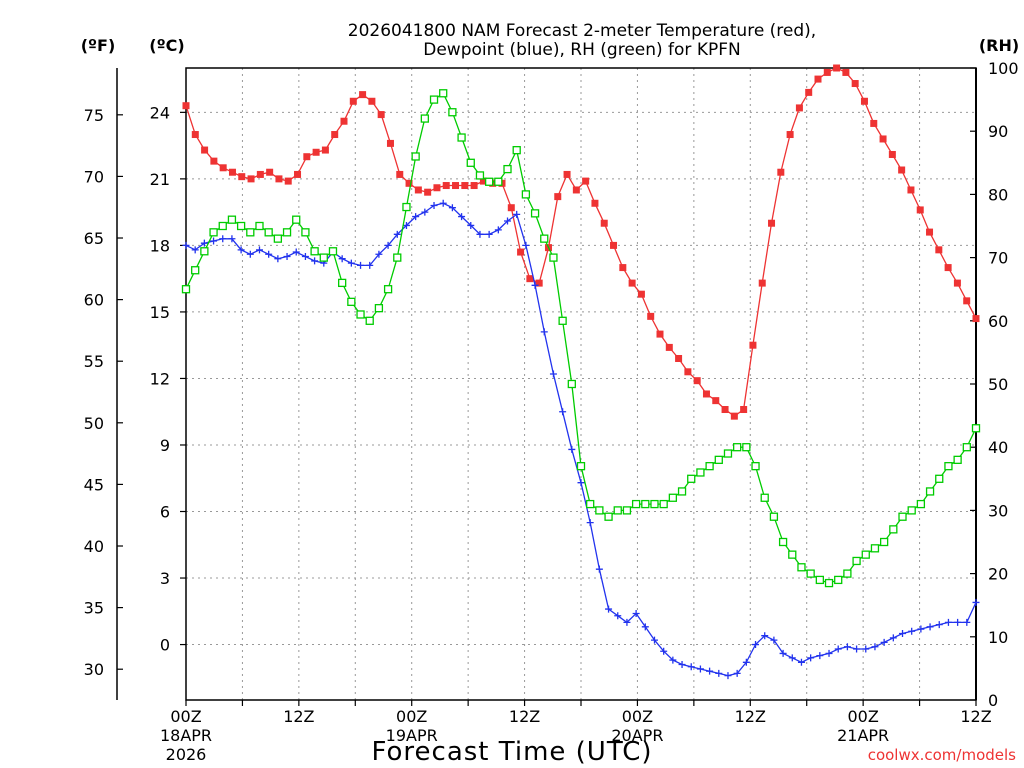 This screenshot has width=1024, height=768. Describe the element at coordinates (993, 700) in the screenshot. I see `rh-tick-label: 0` at that location.